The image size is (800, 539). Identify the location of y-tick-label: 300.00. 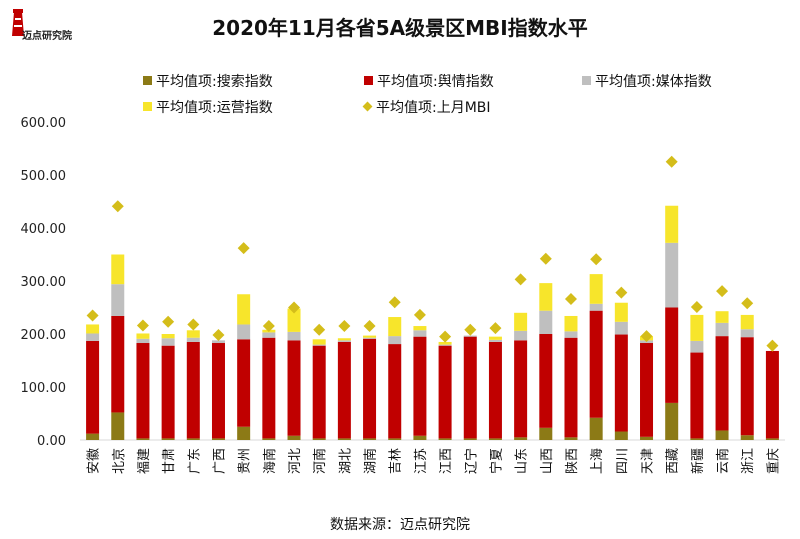
(44, 282).